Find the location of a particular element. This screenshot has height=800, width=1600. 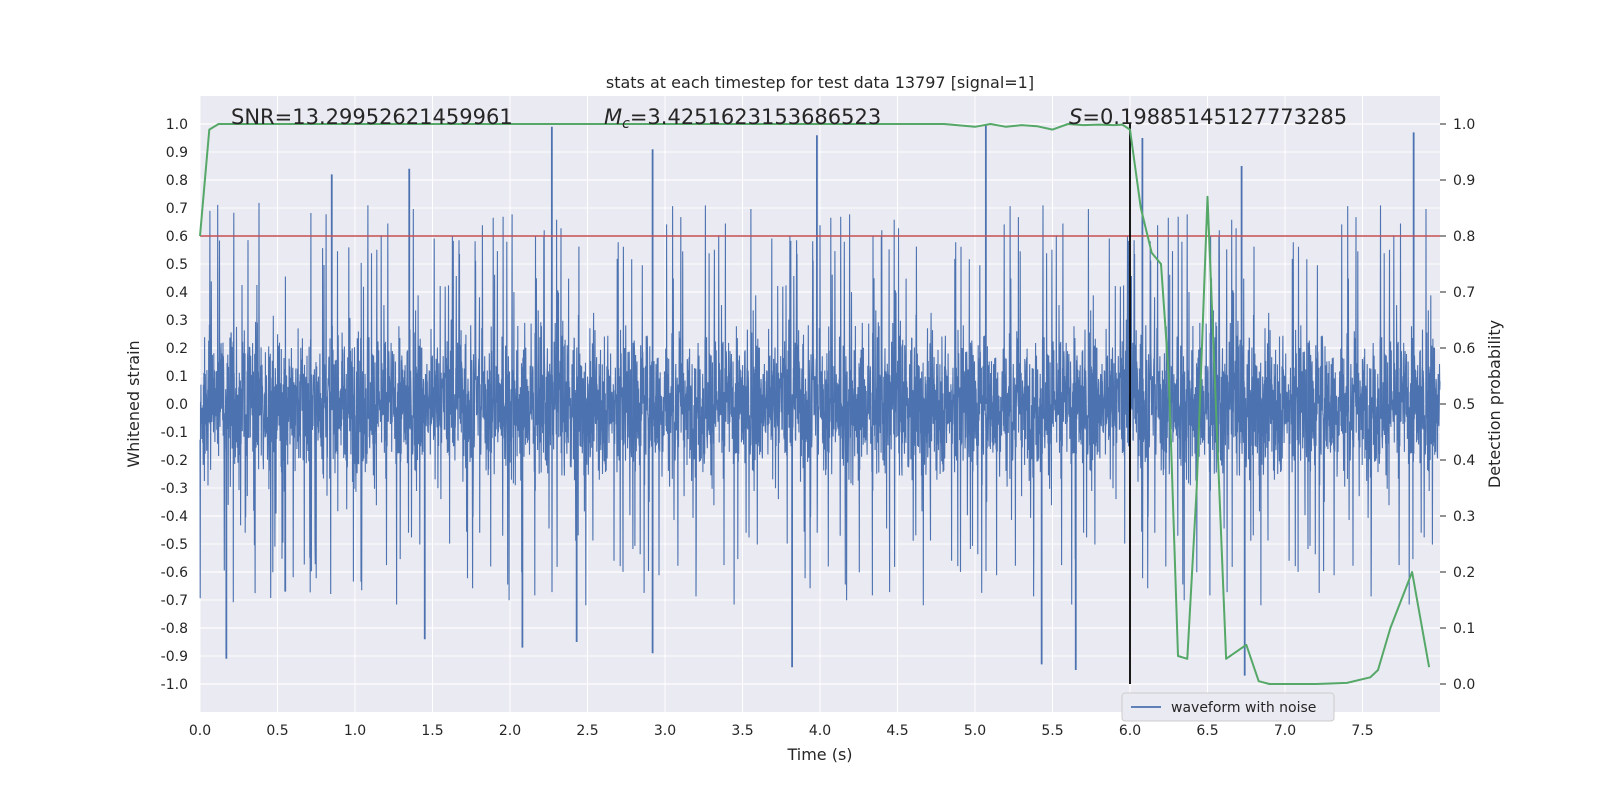

y-tick-label: 0.6 is located at coordinates (177, 237).